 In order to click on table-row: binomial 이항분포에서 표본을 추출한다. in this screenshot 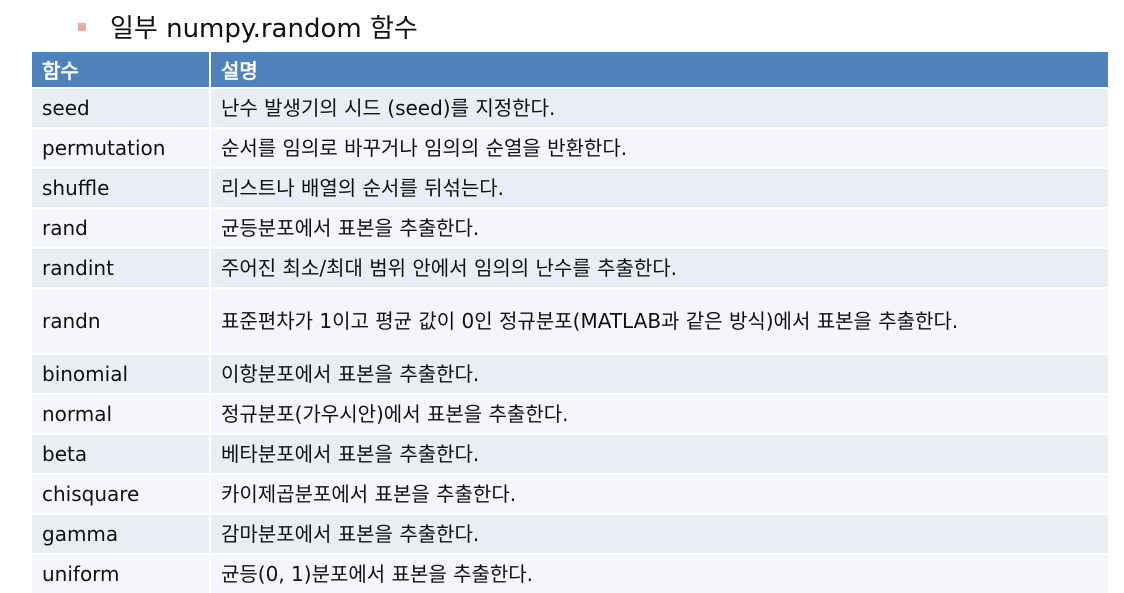, I will do `click(570, 373)`.